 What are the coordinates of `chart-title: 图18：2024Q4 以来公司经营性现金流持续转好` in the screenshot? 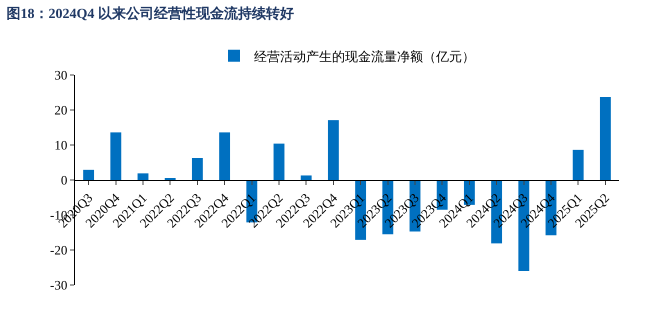 It's located at (150, 13).